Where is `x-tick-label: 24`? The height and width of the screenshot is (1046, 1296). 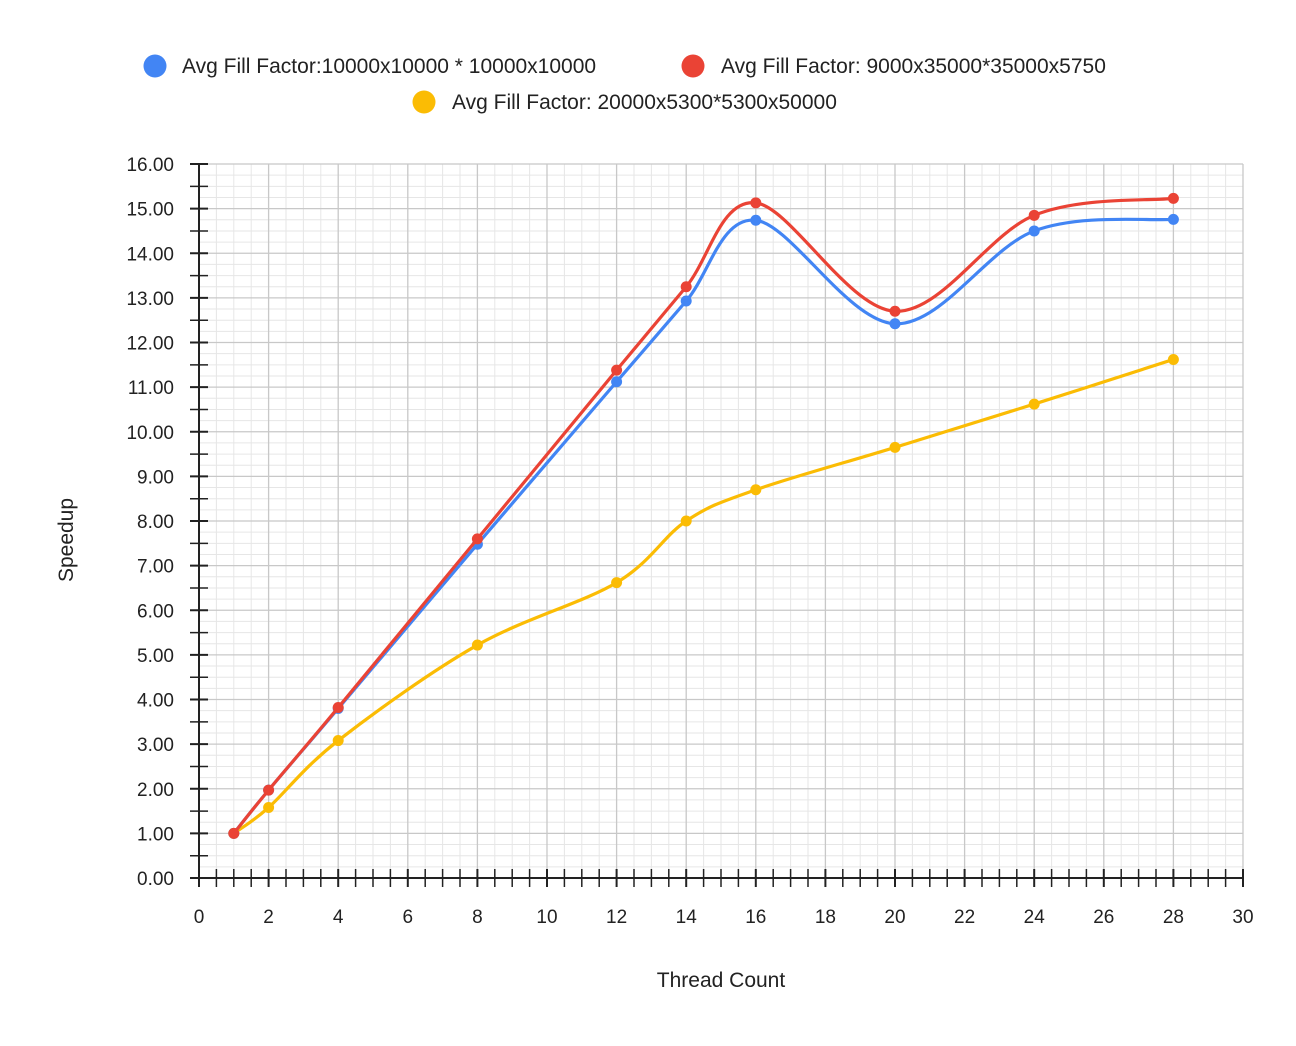
x-tick-label: 24 is located at coordinates (1035, 917).